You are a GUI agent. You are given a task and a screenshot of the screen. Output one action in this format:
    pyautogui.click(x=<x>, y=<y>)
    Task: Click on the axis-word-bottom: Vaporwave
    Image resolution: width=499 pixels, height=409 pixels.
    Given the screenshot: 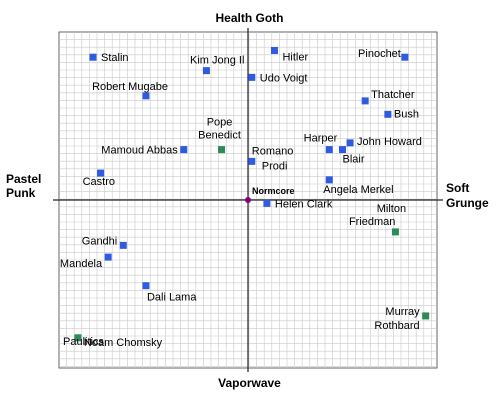 What is the action you would take?
    pyautogui.click(x=249, y=383)
    